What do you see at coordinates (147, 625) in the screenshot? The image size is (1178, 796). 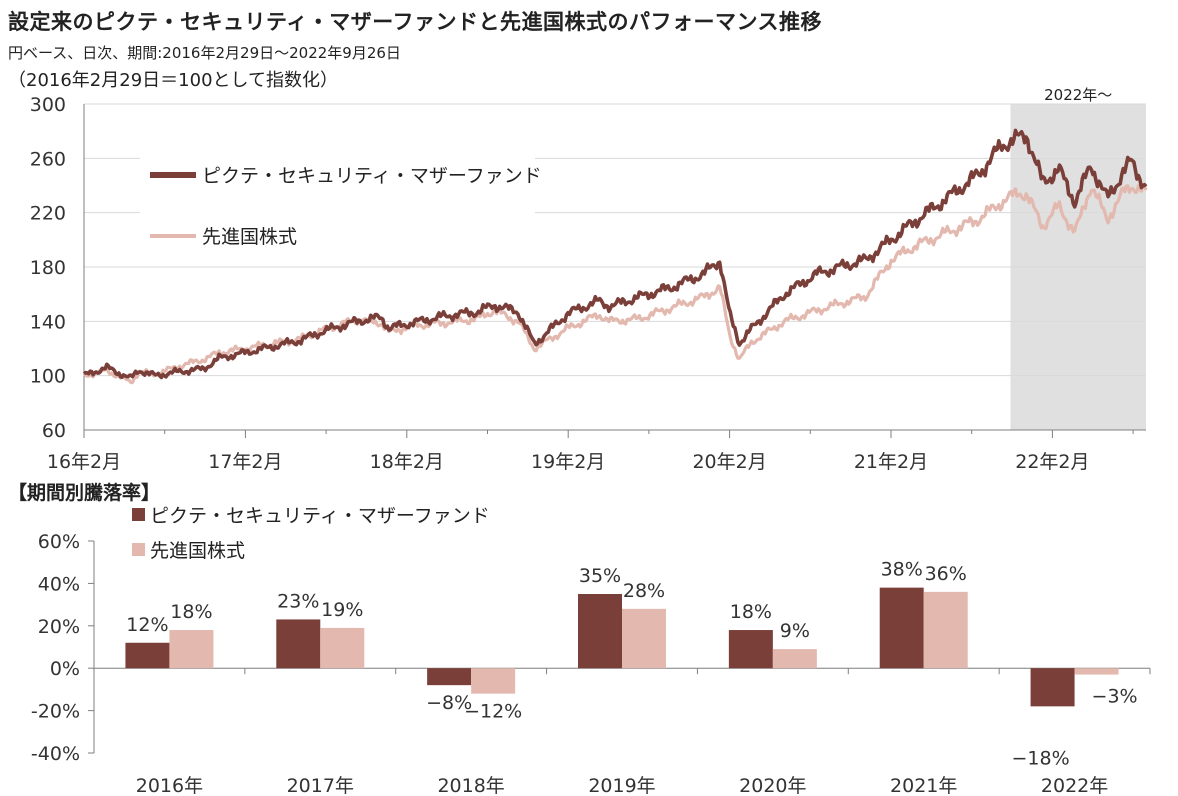 I see `bar-data-label: 12%` at bounding box center [147, 625].